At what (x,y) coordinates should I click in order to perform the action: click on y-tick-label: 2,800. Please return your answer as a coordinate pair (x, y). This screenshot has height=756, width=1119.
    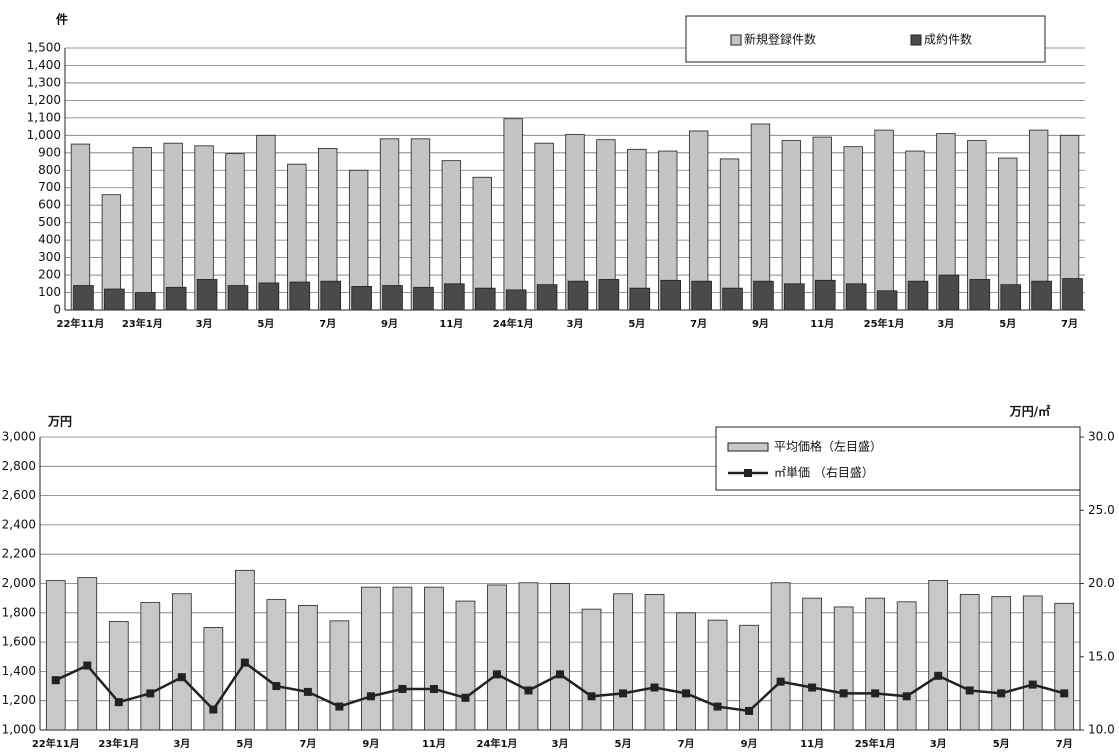
    Looking at the image, I should click on (19, 466).